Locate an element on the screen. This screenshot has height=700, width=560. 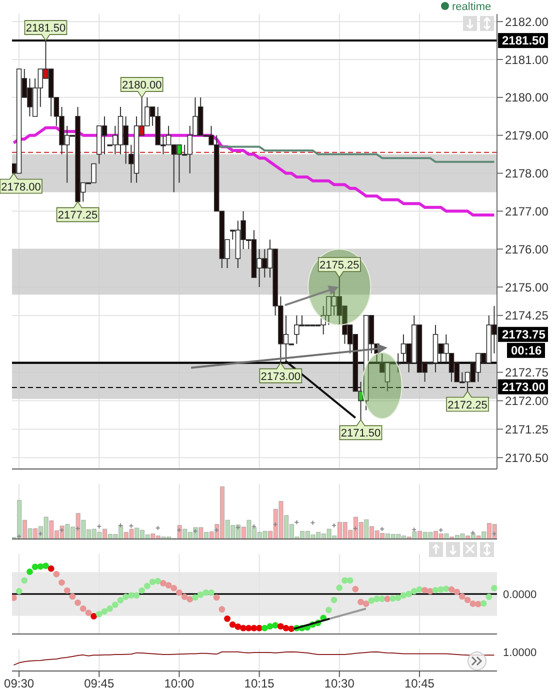
y-tick-label: 2170.50 is located at coordinates (527, 457).